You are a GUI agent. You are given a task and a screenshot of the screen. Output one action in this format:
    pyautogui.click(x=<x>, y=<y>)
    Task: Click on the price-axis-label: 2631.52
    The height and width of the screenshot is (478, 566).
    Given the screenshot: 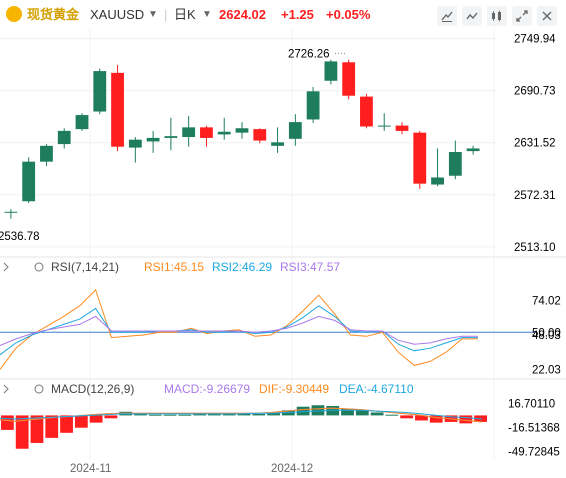 What is the action you would take?
    pyautogui.click(x=535, y=144)
    